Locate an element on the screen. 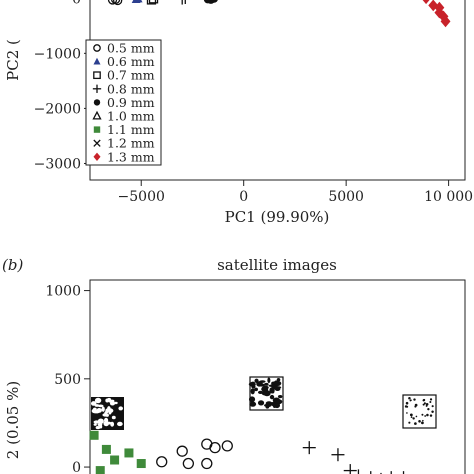  texture-thumbnail-dense-blobs is located at coordinates (107, 413).